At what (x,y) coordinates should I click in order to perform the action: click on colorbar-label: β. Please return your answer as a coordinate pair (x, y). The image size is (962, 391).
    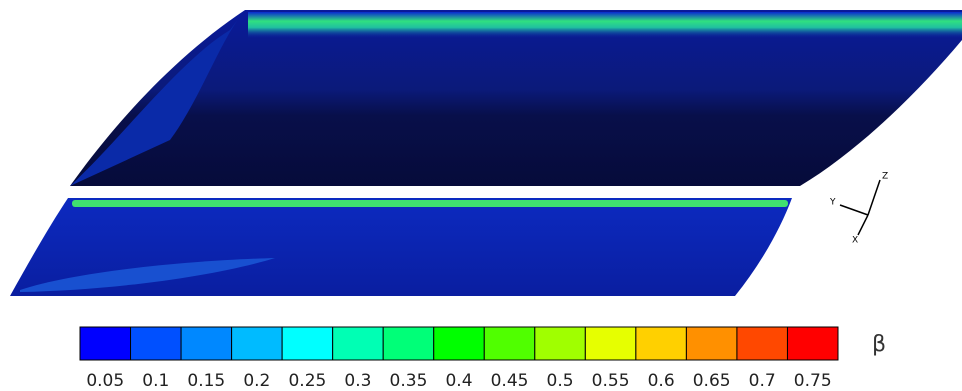
    Looking at the image, I should click on (879, 344).